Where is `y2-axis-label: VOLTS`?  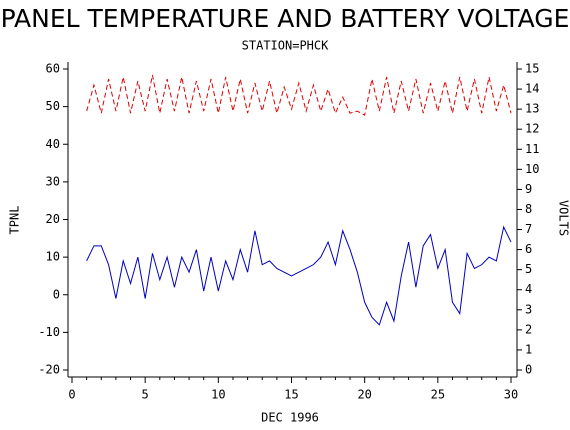
y2-axis-label: VOLTS is located at coordinates (563, 218).